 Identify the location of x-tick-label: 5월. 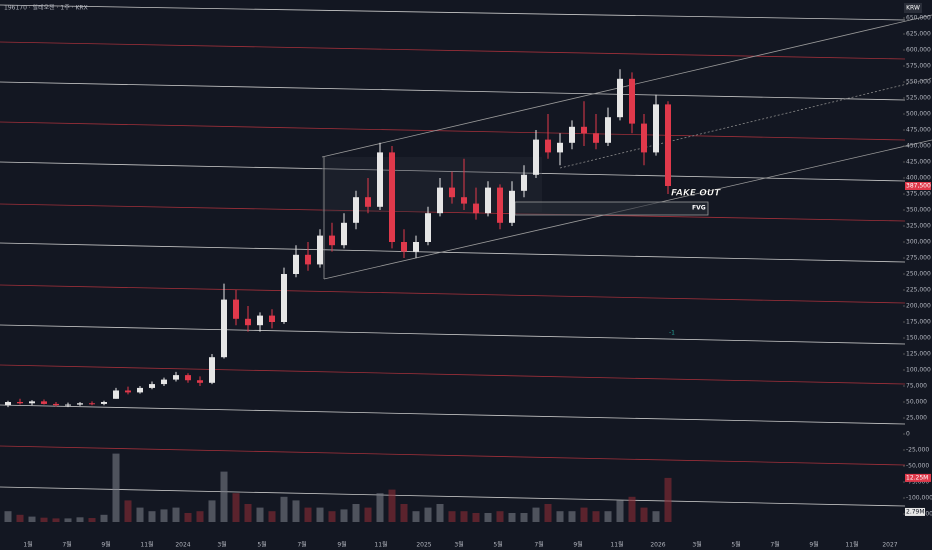
(497, 545).